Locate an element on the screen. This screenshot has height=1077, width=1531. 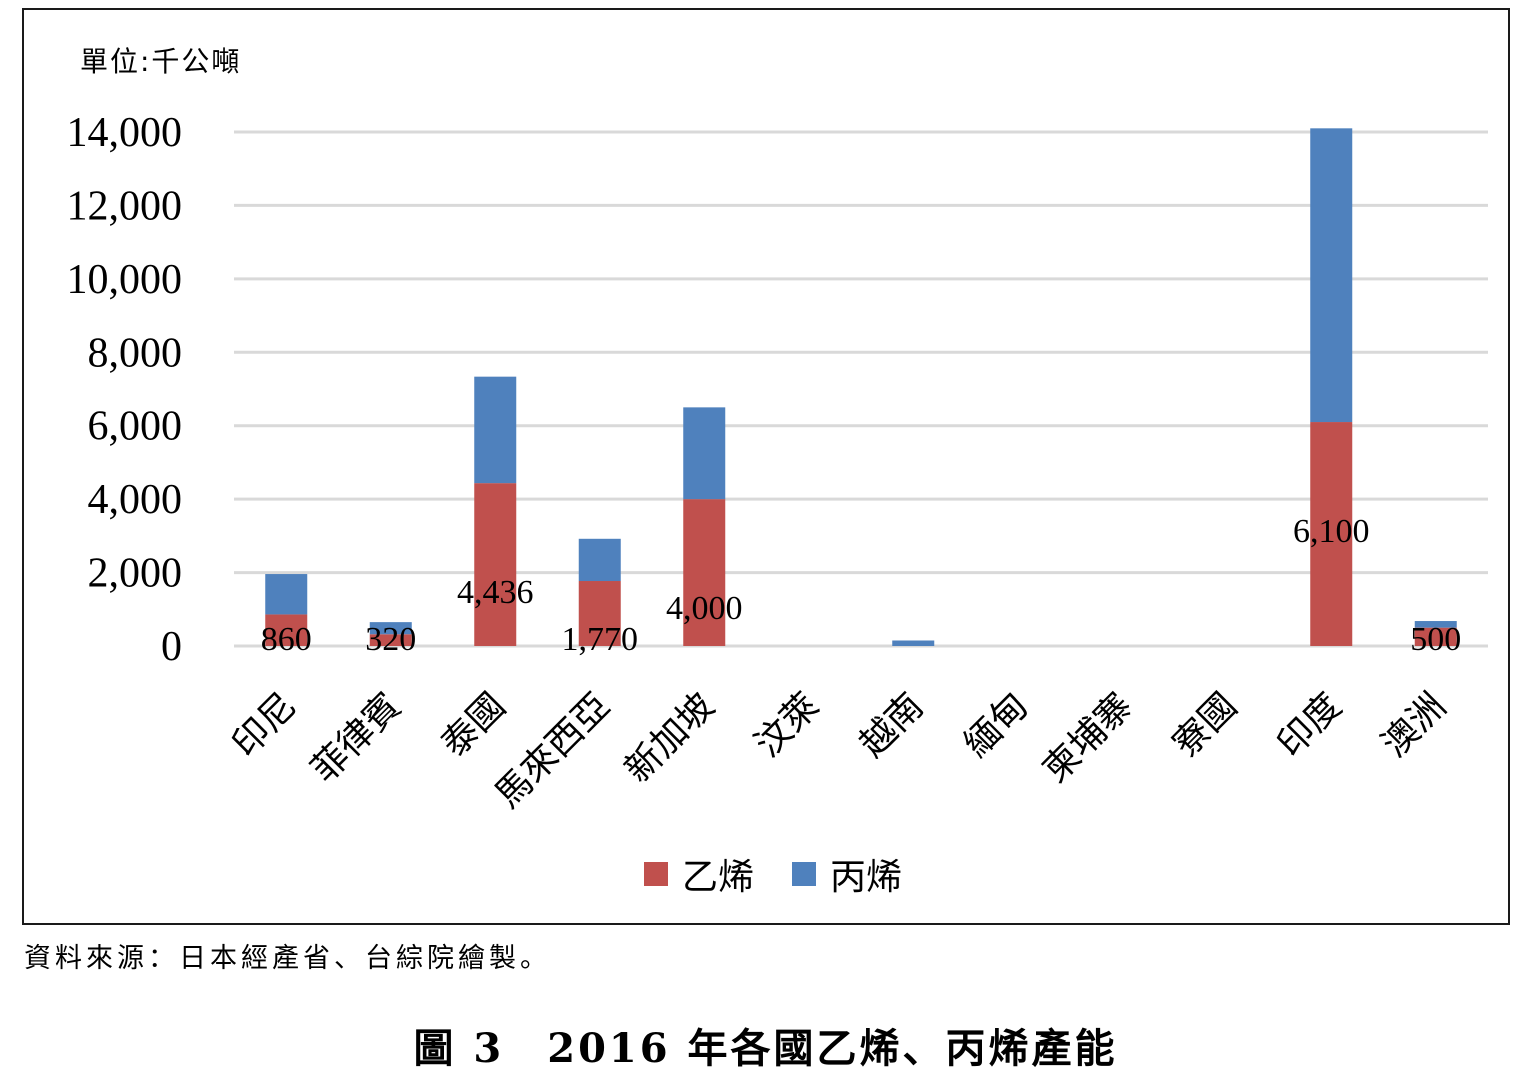
data-label: 6,100 is located at coordinates (1331, 531).